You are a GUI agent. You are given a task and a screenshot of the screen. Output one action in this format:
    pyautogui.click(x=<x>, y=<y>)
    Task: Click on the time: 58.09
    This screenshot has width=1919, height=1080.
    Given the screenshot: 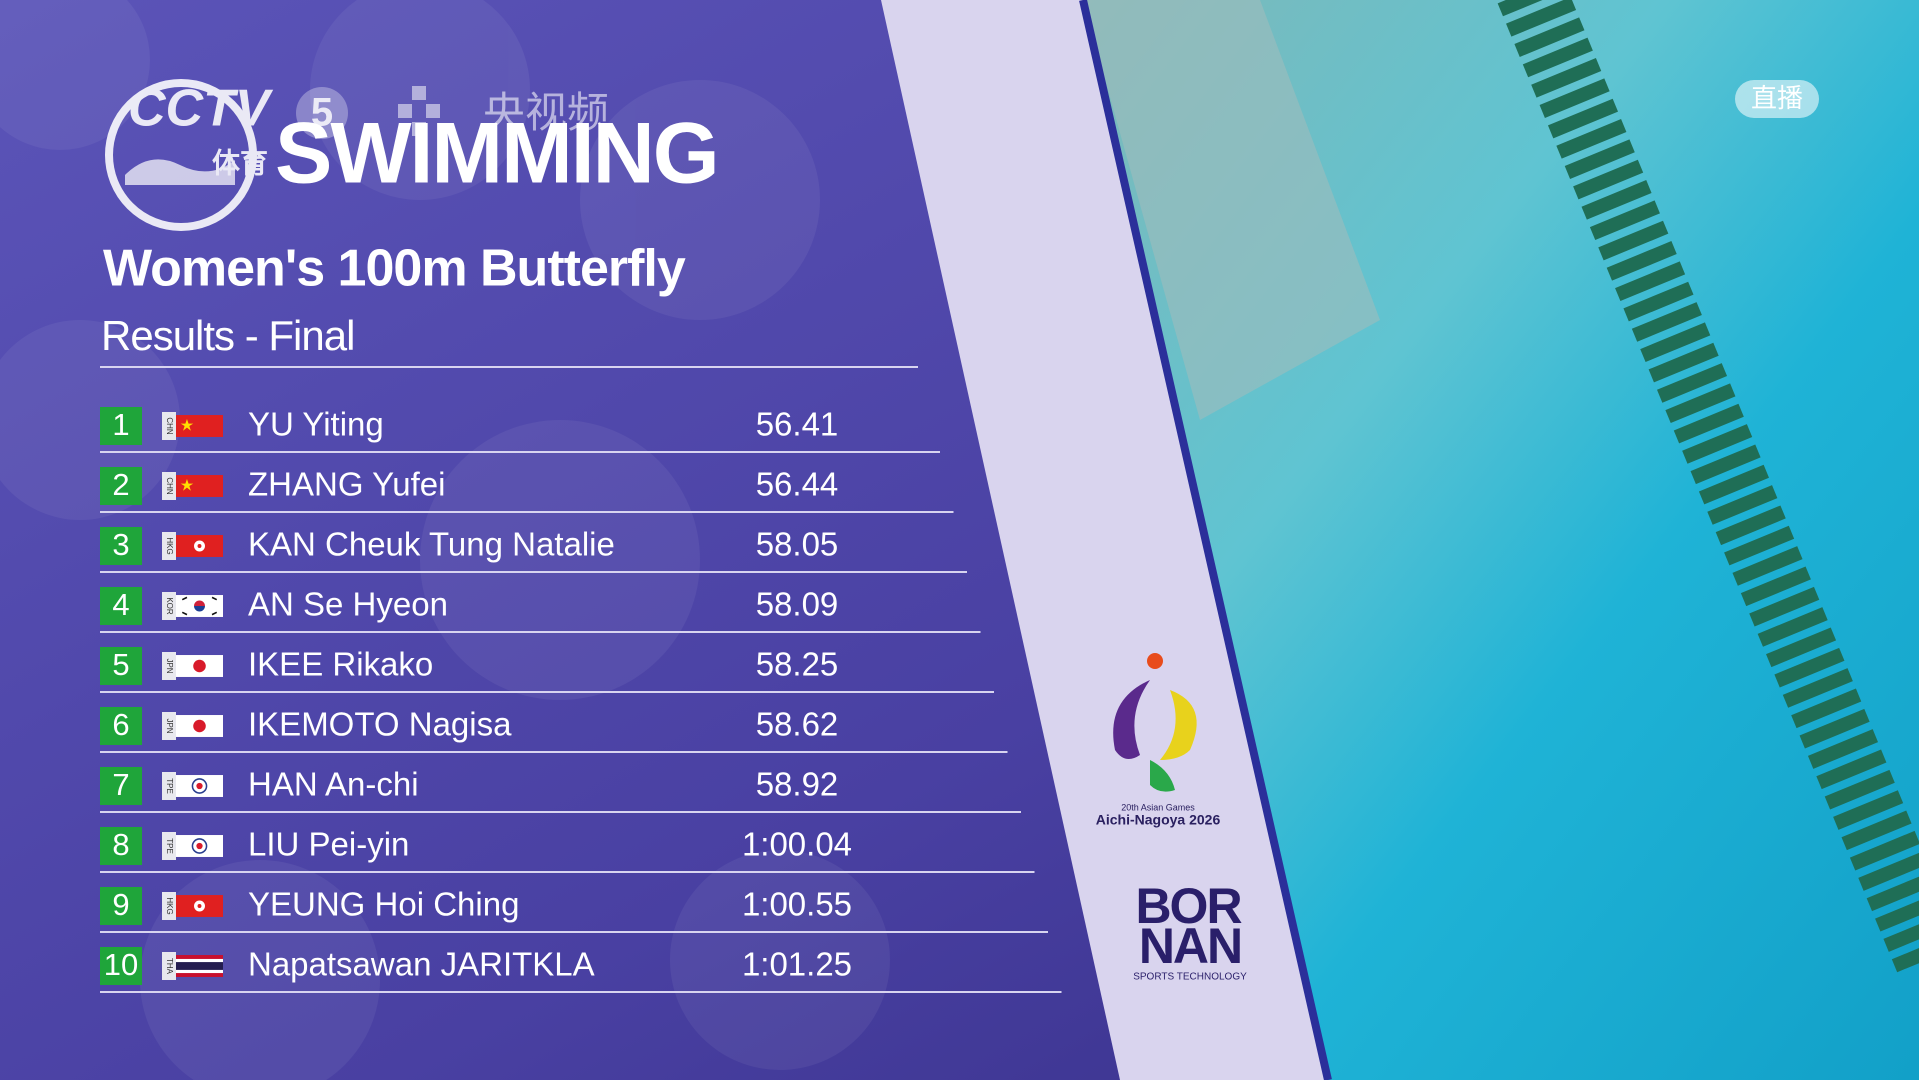 What is the action you would take?
    pyautogui.click(x=797, y=604)
    